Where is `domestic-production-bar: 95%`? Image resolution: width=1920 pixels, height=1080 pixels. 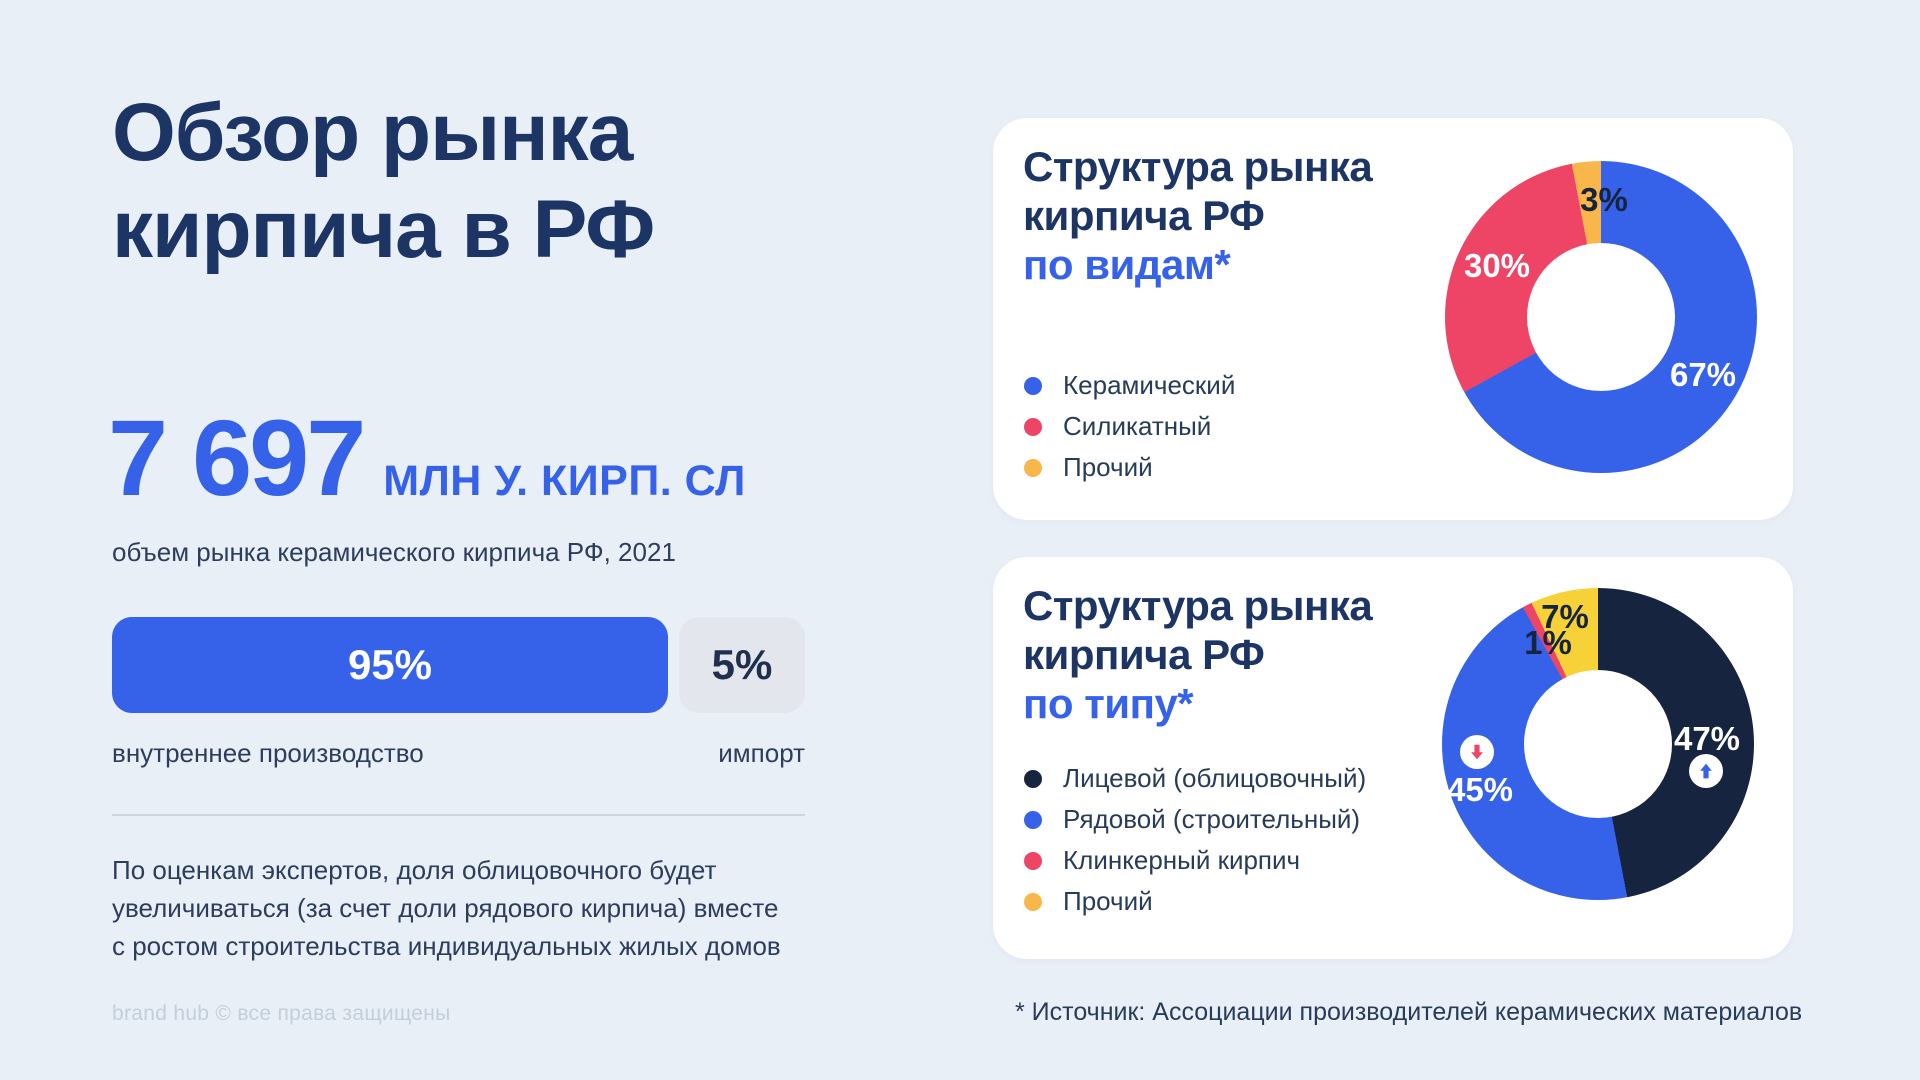
domestic-production-bar: 95% is located at coordinates (390, 665).